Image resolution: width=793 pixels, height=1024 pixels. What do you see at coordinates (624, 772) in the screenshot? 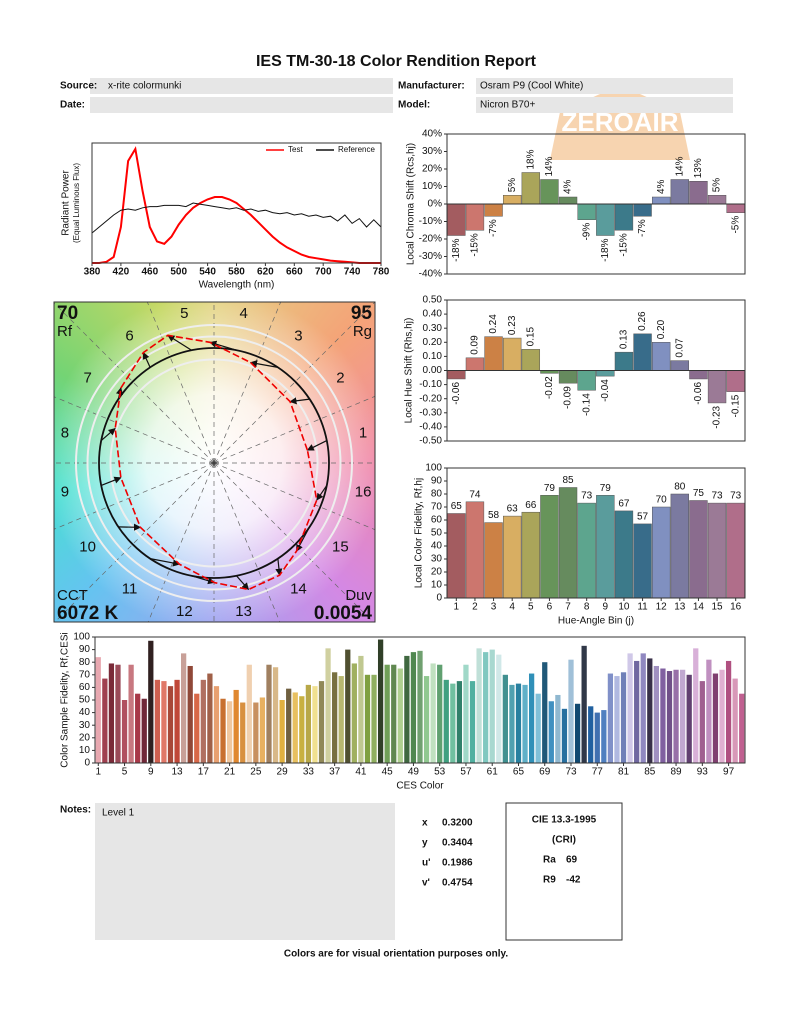
I see `x-tick-label: 81` at bounding box center [624, 772].